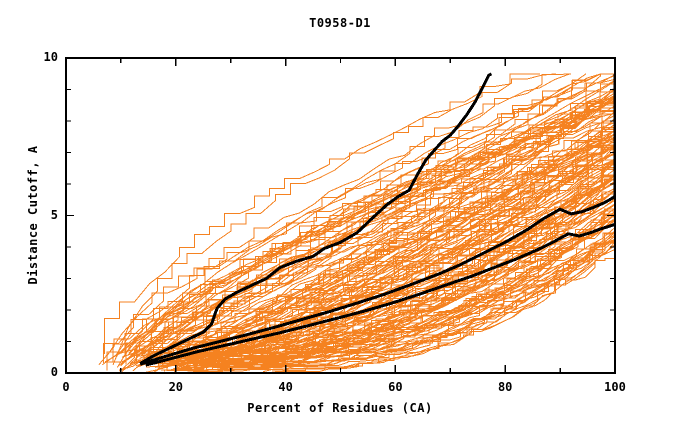  Describe the element at coordinates (54, 372) in the screenshot. I see `y-tick-label: 0` at that location.